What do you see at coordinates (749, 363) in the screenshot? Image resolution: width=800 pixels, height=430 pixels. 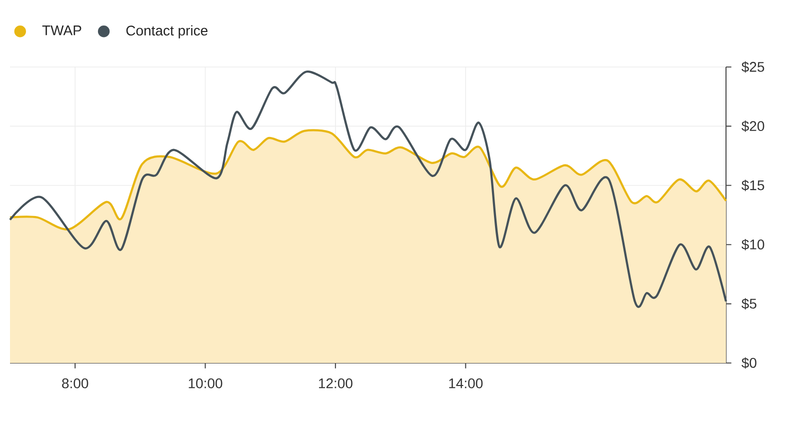 I see `y-tick-label: $0` at bounding box center [749, 363].